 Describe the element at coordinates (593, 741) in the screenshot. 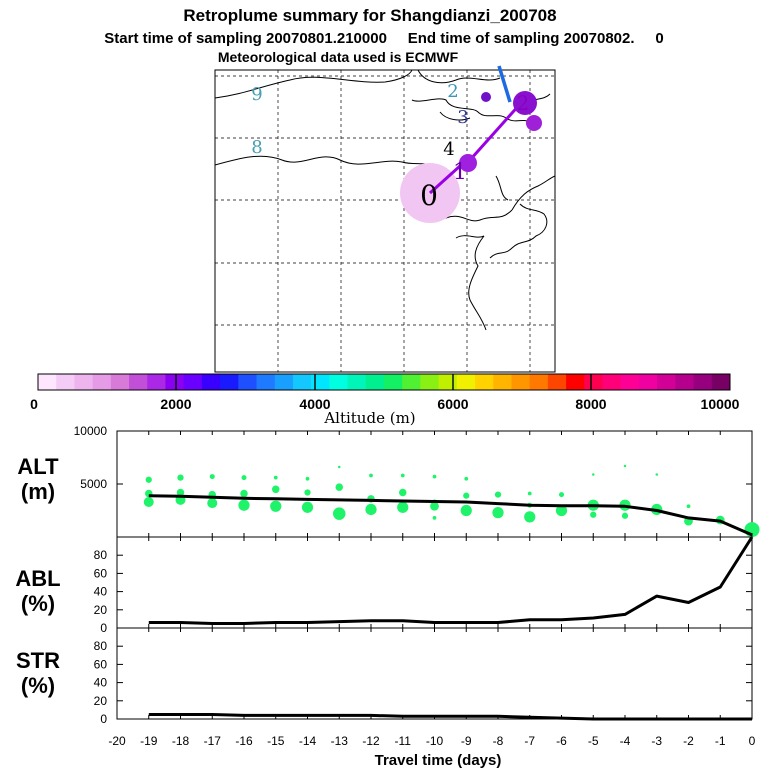

I see `x-tick-label: -5` at that location.